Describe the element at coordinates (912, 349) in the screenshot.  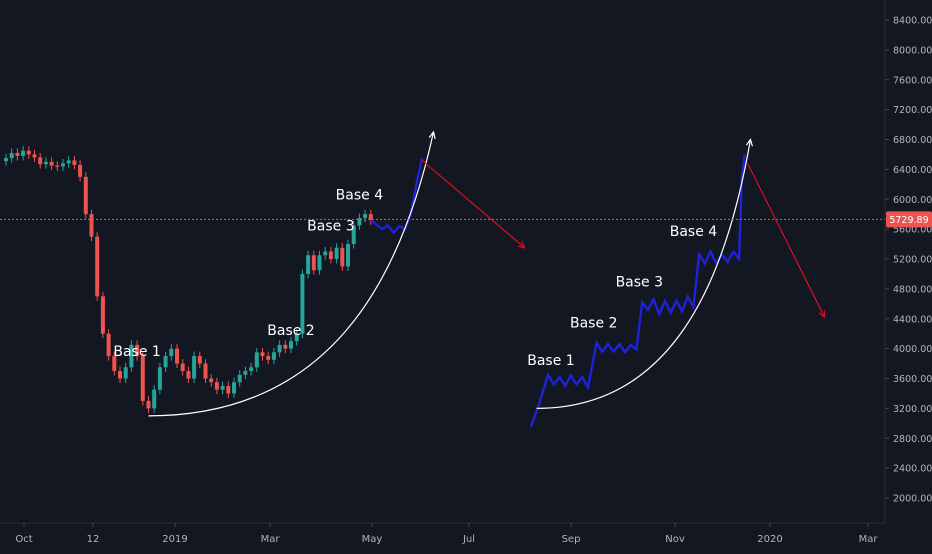
I see `price-tick-label: 4000.00` at that location.